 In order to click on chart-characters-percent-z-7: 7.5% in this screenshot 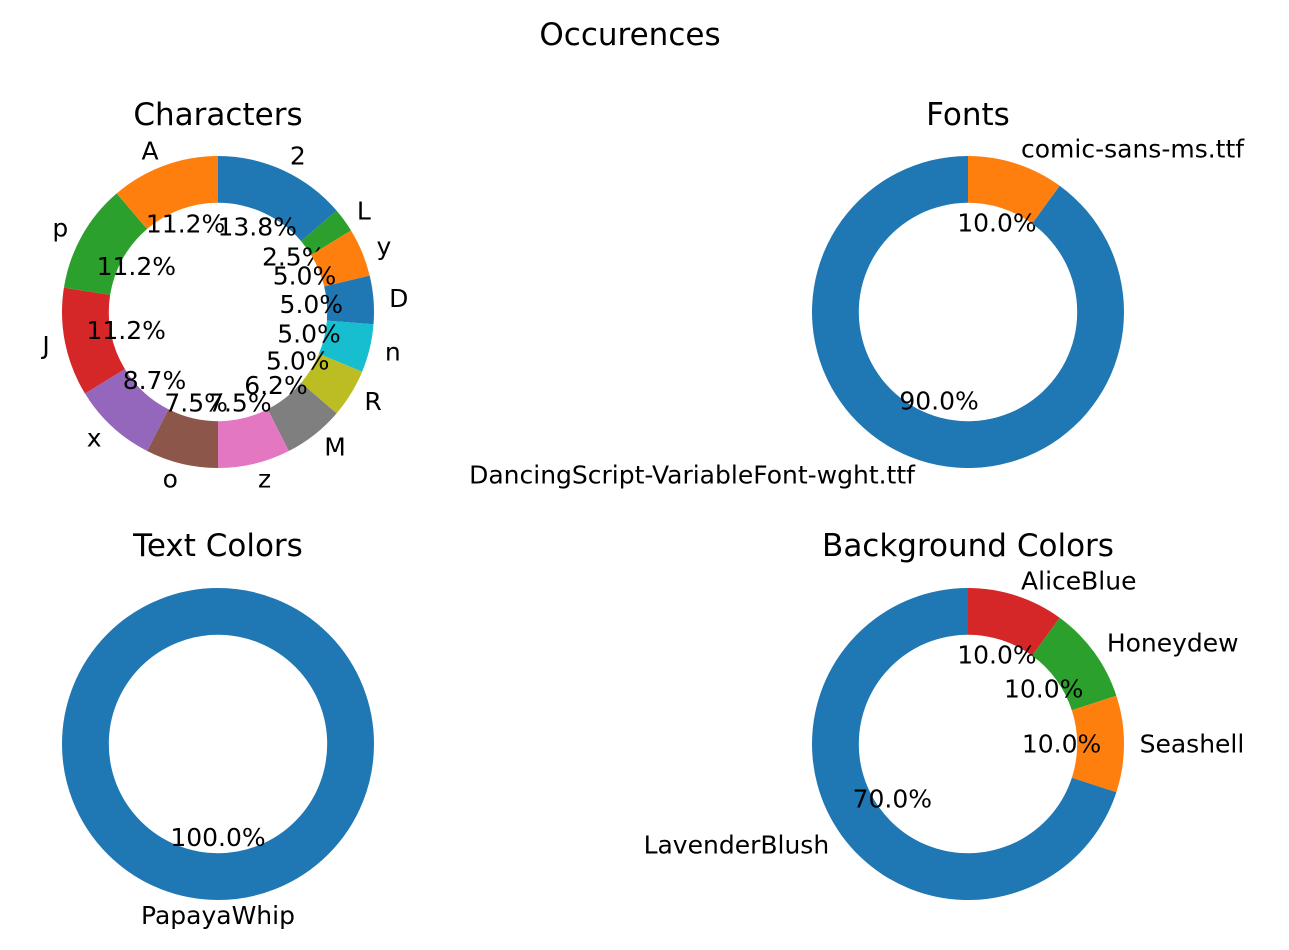, I will do `click(240, 403)`.